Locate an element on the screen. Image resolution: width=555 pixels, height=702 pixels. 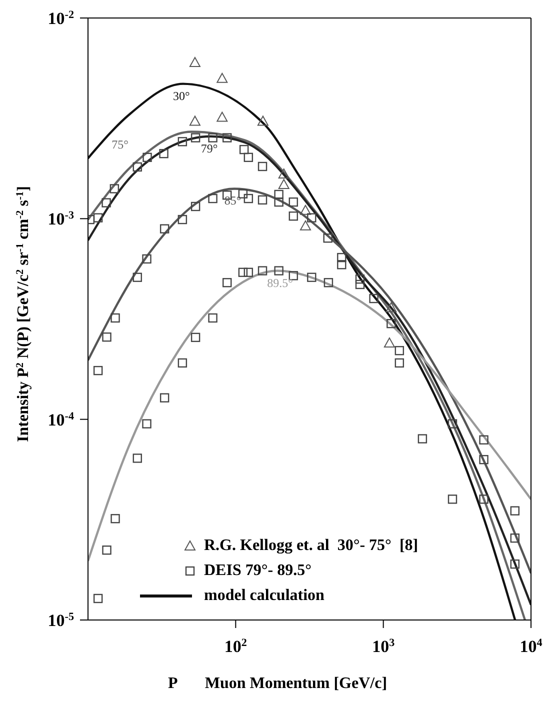
x-axis-title: P Muon Momentum [GeV/c] is located at coordinates (278, 683).